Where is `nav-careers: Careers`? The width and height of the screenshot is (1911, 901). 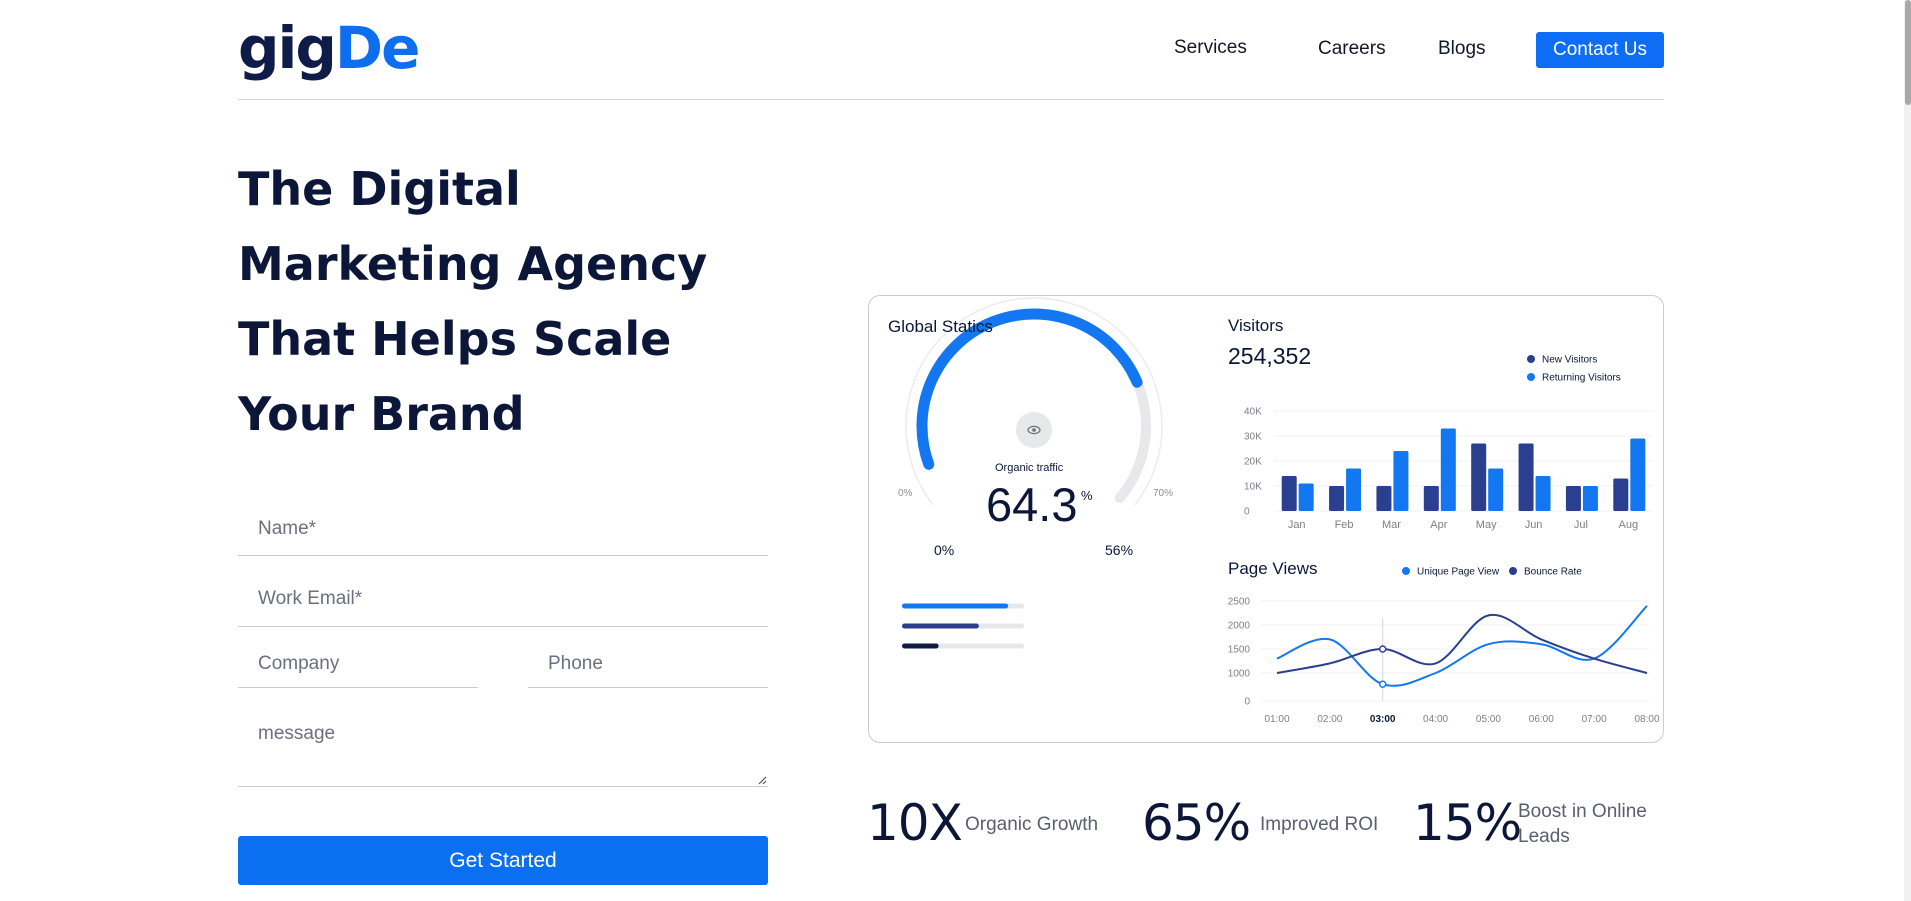
nav-careers: Careers is located at coordinates (1352, 48).